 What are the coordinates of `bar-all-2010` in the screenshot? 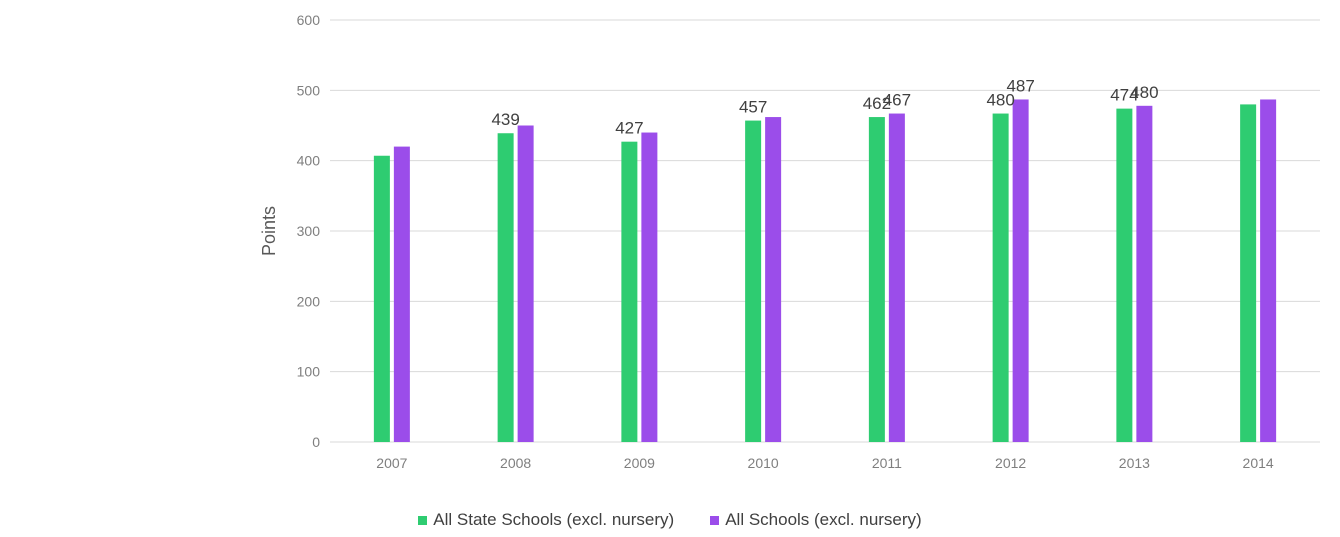 It's located at (773, 279).